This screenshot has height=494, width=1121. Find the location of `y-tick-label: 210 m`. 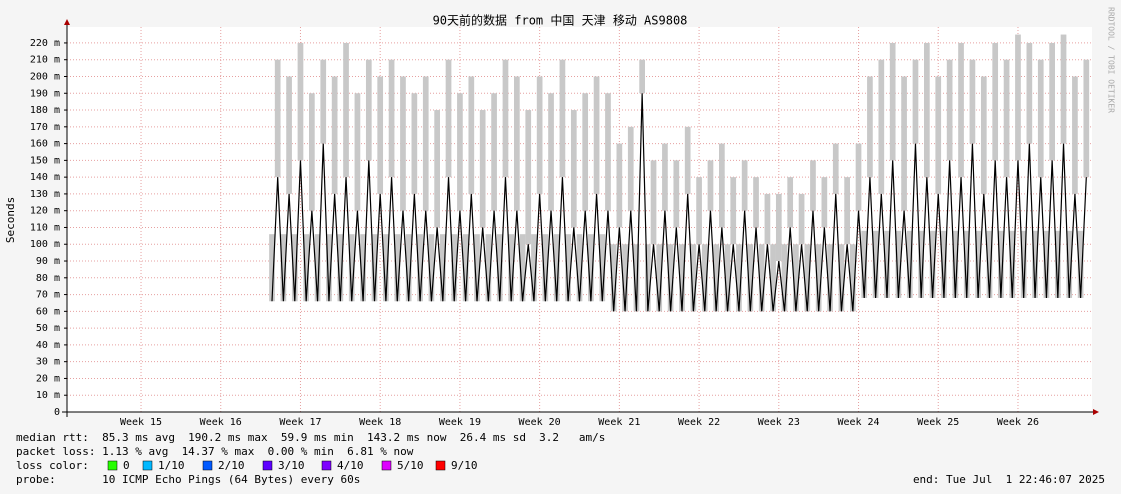

y-tick-label: 210 m is located at coordinates (45, 60).